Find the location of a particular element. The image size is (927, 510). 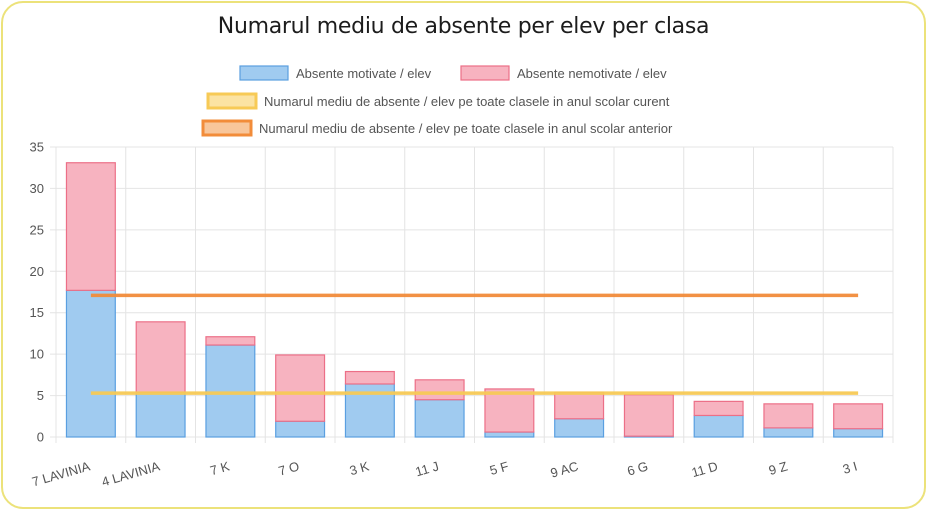

x-tick-label: 6 G is located at coordinates (637, 468).